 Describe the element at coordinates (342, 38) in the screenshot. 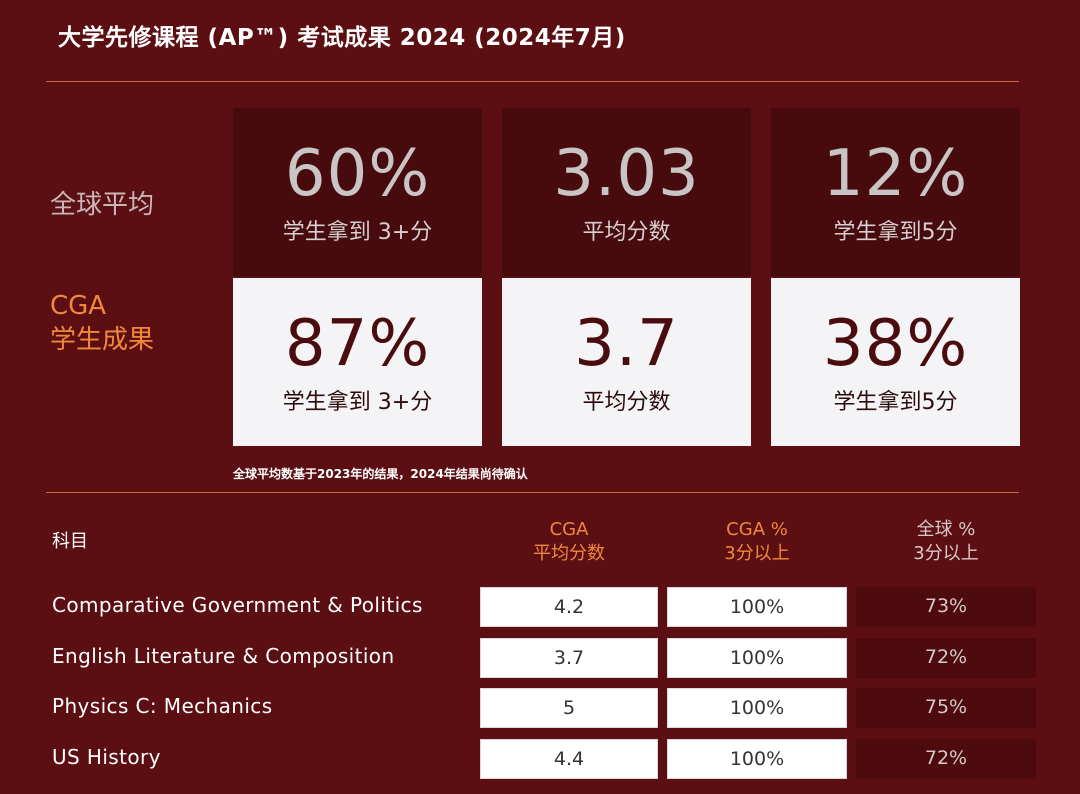

I see `page-title: 大学先修课程 (AP™) 考试成果 2024 (2024年7月)` at that location.